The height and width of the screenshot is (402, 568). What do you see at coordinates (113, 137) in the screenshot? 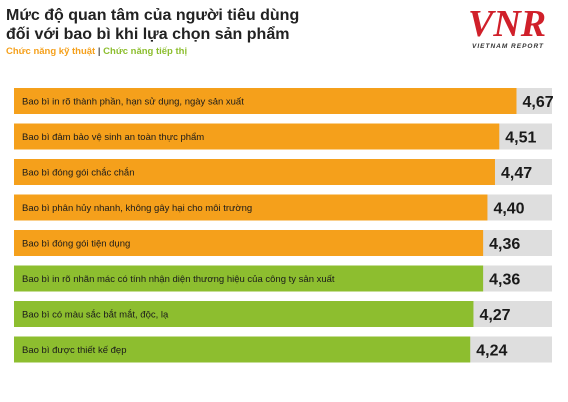
I see `bar-label-2: Bao bì đảm bảo vệ sinh an toàn thực phẩm` at bounding box center [113, 137].